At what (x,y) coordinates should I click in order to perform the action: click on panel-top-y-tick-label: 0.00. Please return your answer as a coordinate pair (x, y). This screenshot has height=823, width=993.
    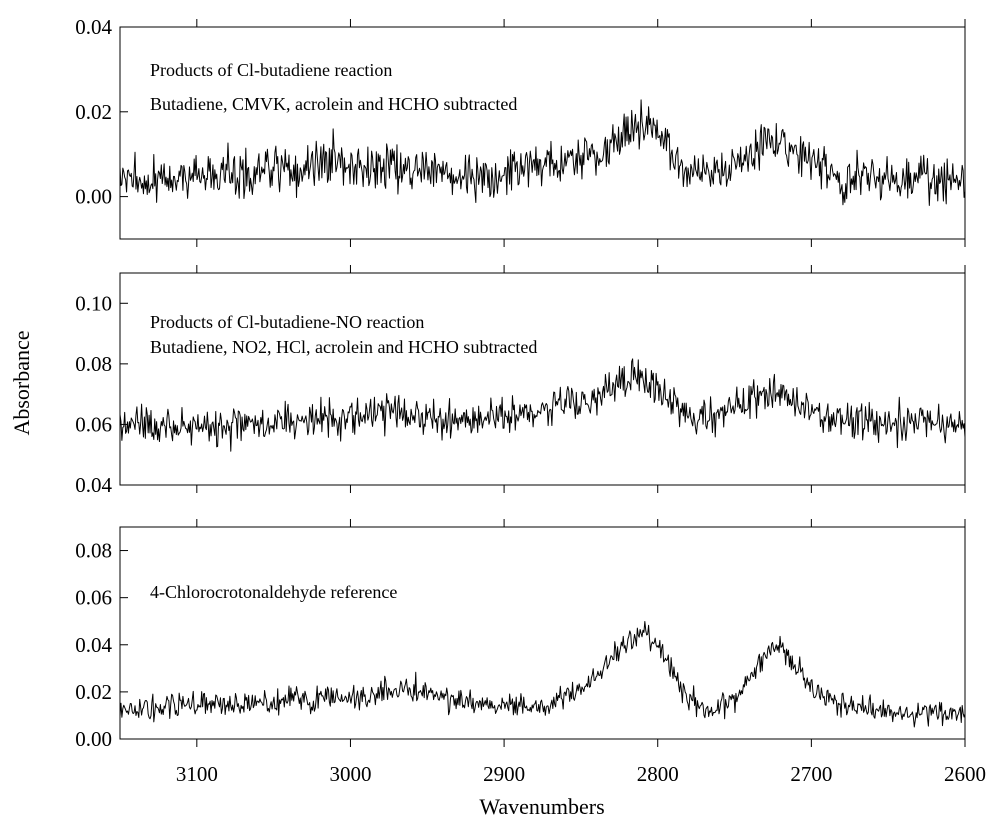
    Looking at the image, I should click on (93, 197).